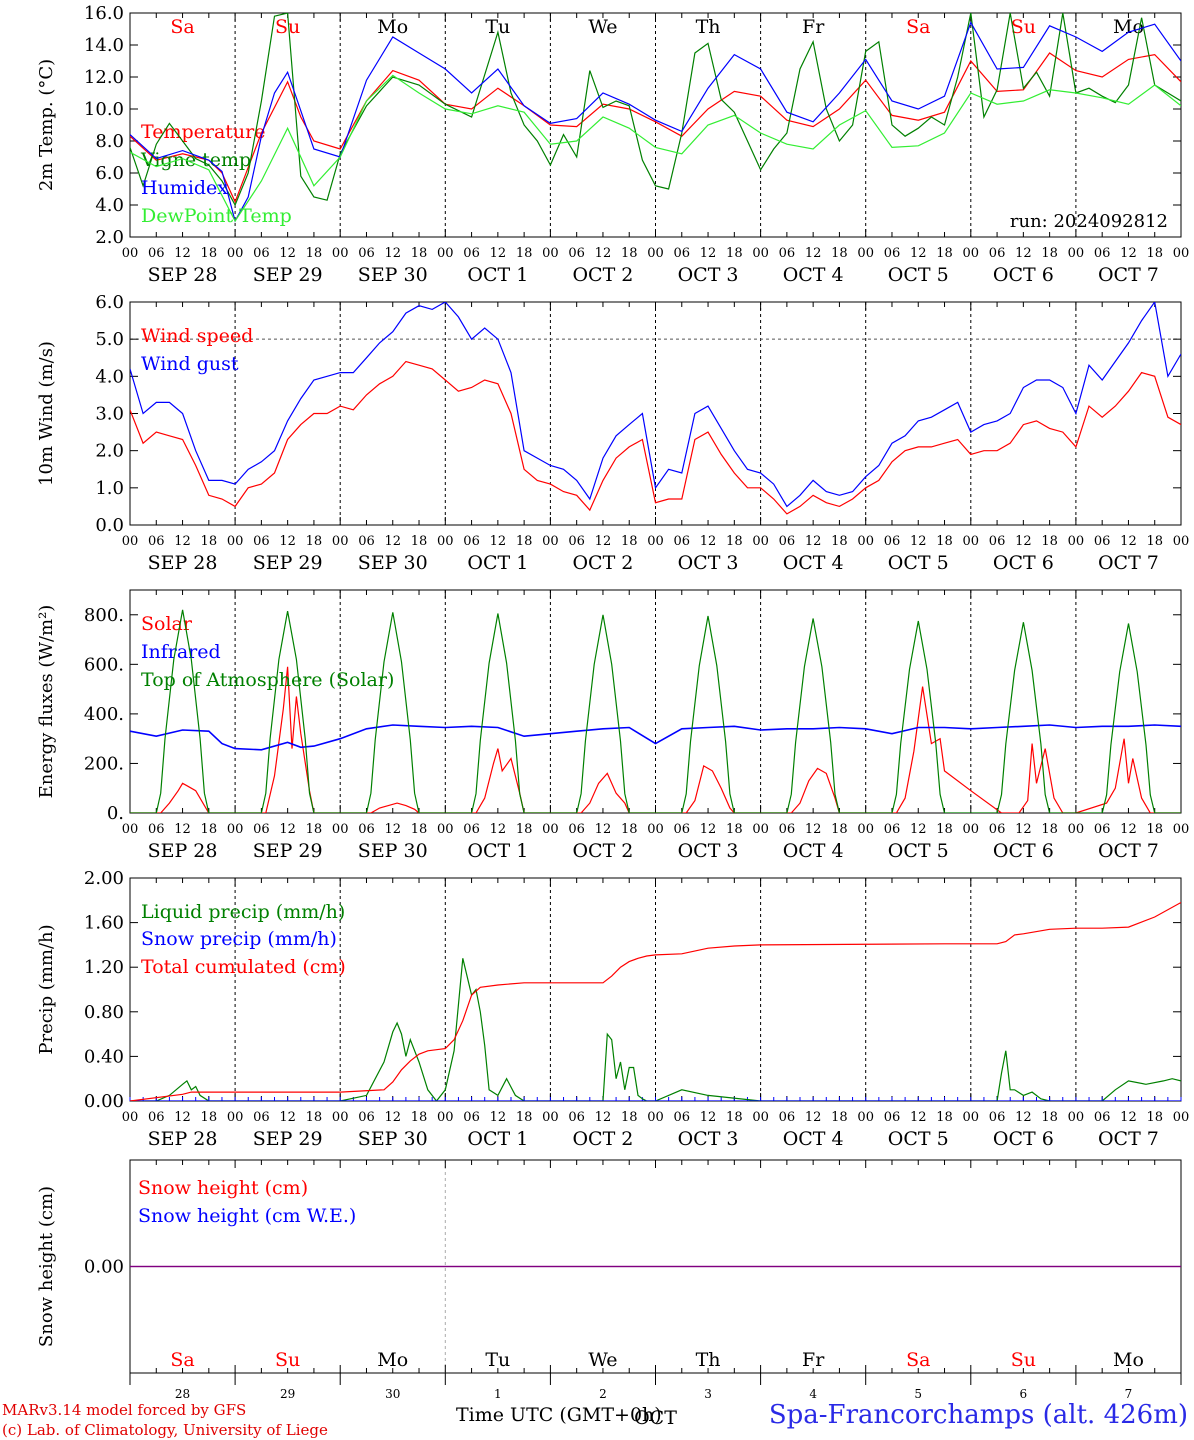  Describe the element at coordinates (190, 364) in the screenshot. I see `legend-entry: Wind gust` at that location.